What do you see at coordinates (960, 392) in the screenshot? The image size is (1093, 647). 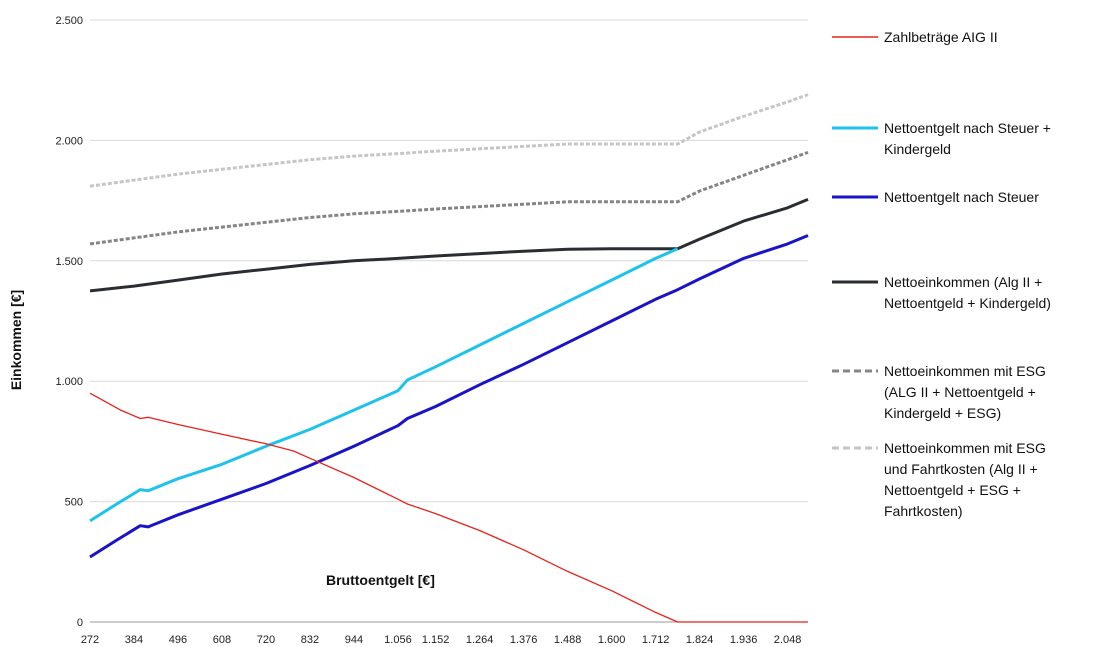 I see `legend-label: (ALG II + Nettoentgeld +` at bounding box center [960, 392].